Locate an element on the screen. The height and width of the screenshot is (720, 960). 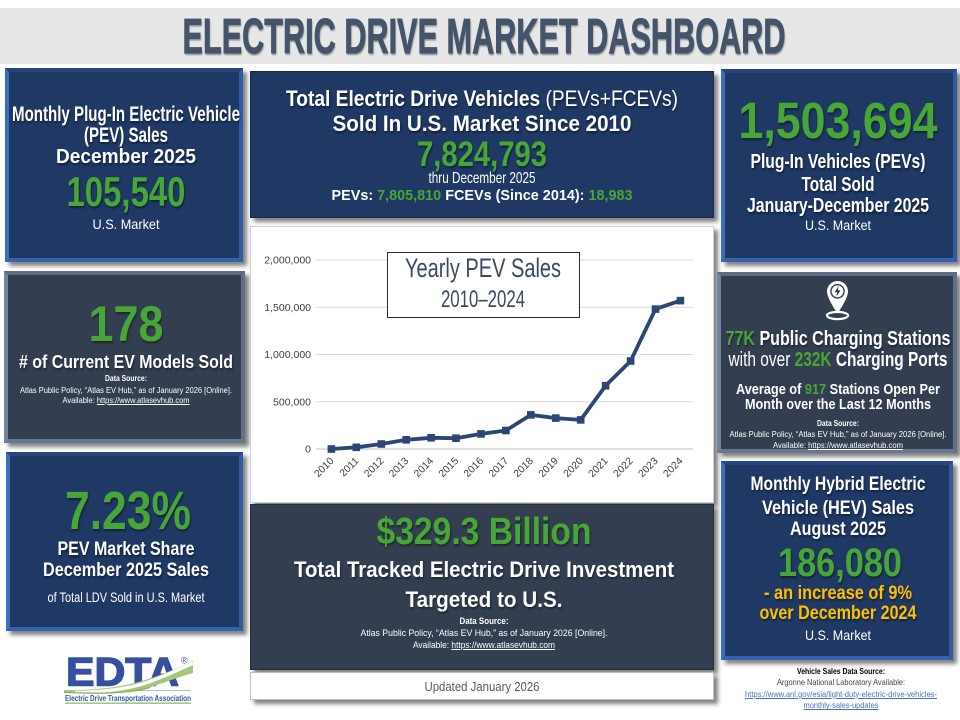
svg-text: 2020 is located at coordinates (574, 468).